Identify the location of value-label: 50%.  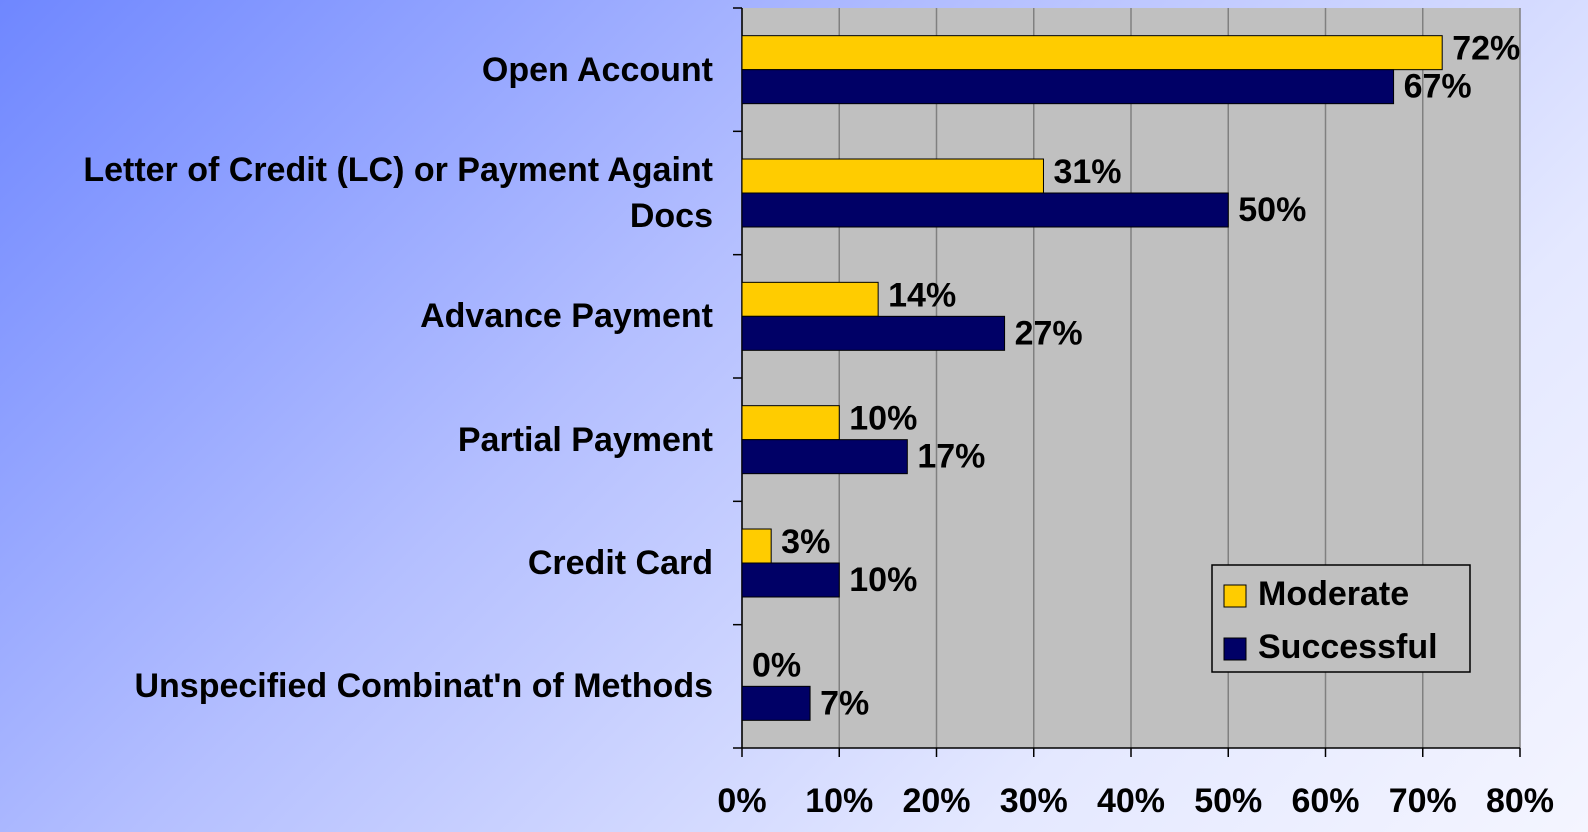
(1272, 210).